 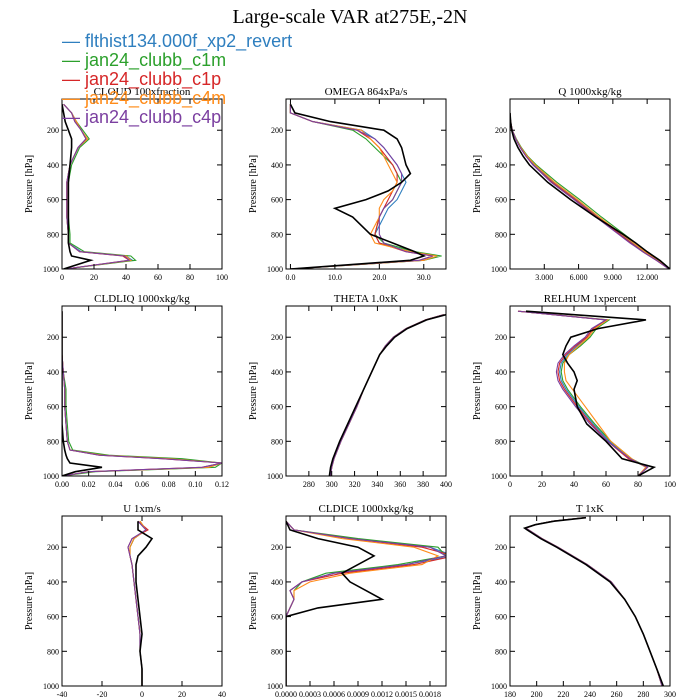 What do you see at coordinates (142, 92) in the screenshot?
I see `panel-title: CLOUD 100xfraction` at bounding box center [142, 92].